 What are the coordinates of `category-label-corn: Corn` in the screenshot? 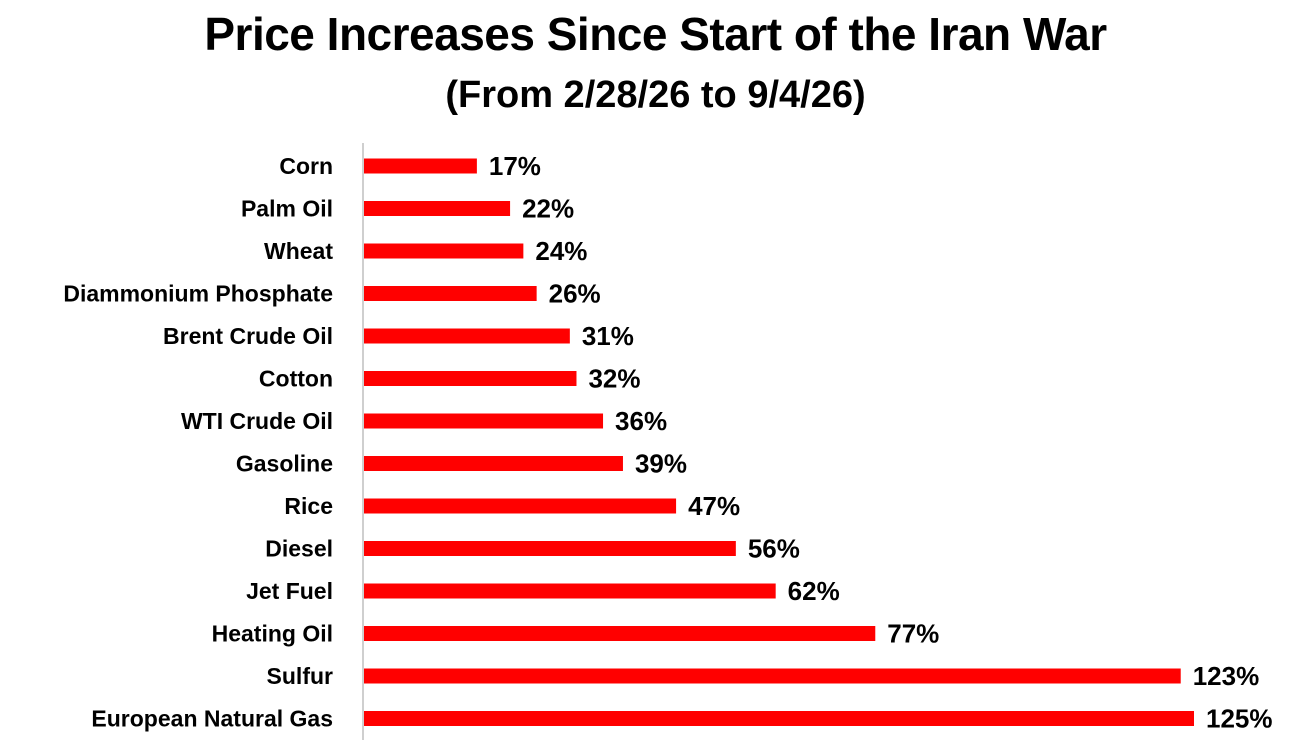 It's located at (306, 166).